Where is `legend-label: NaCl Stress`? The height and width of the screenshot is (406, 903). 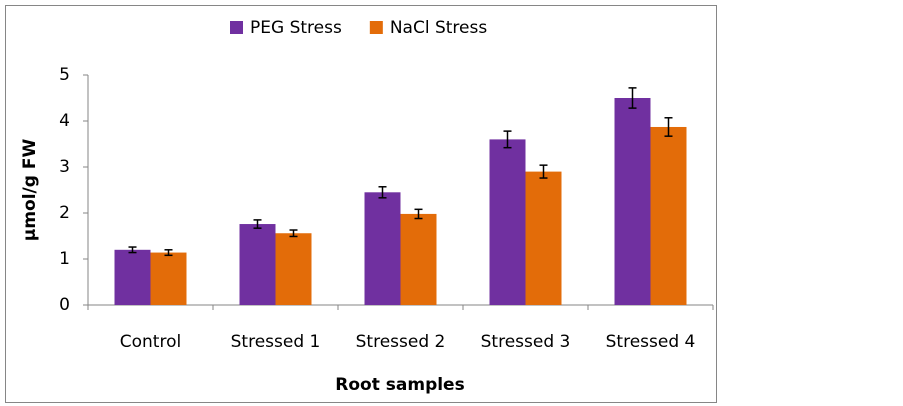
legend-label: NaCl Stress is located at coordinates (439, 28).